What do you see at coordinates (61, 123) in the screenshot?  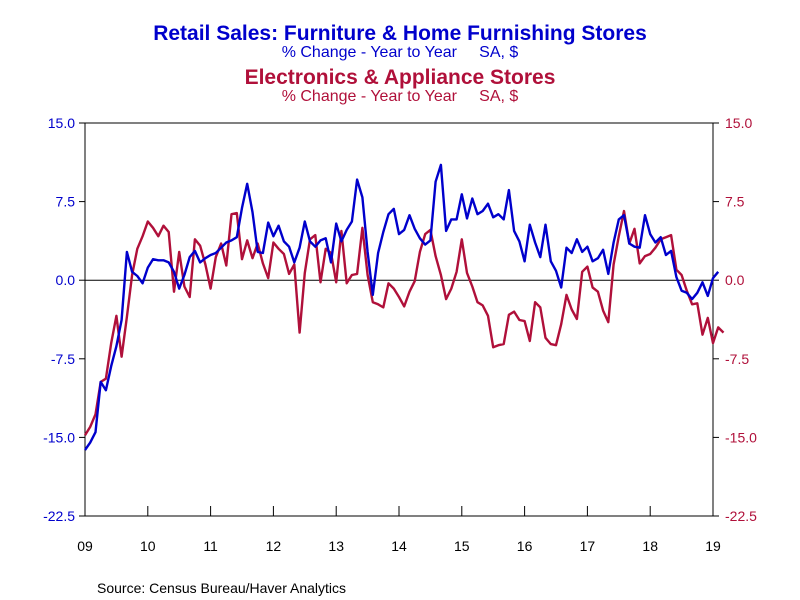 I see `left-y-tick-label: 15.0` at bounding box center [61, 123].